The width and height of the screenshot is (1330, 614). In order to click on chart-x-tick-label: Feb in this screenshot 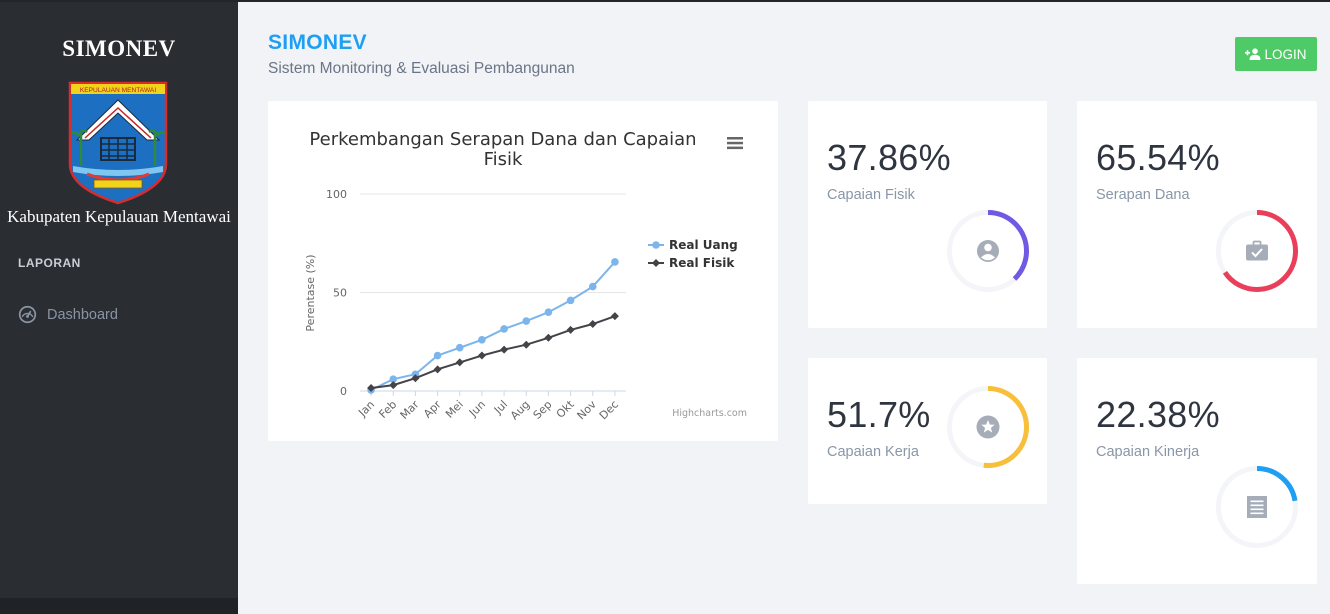, I will do `click(387, 409)`.